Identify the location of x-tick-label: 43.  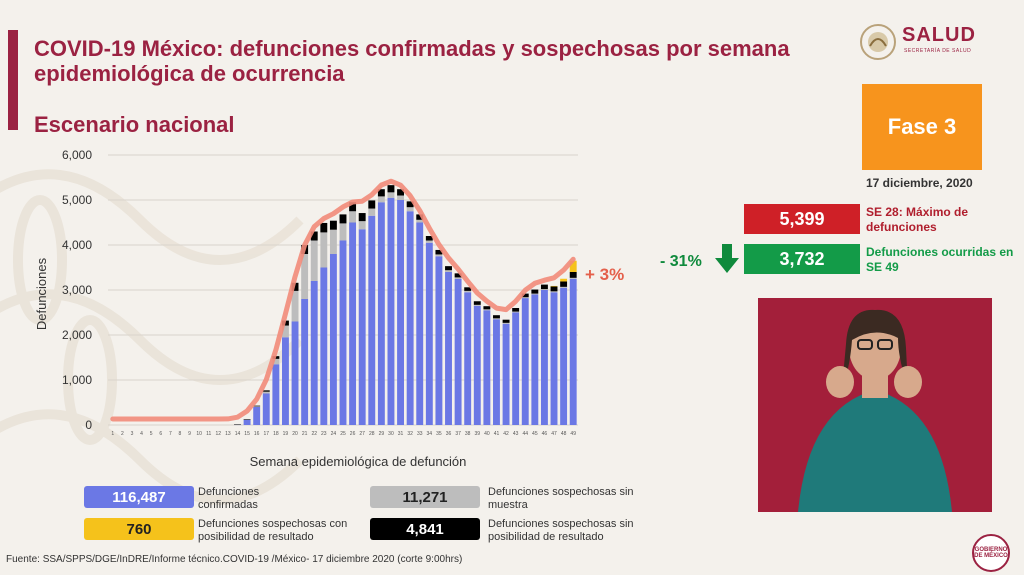
(516, 434).